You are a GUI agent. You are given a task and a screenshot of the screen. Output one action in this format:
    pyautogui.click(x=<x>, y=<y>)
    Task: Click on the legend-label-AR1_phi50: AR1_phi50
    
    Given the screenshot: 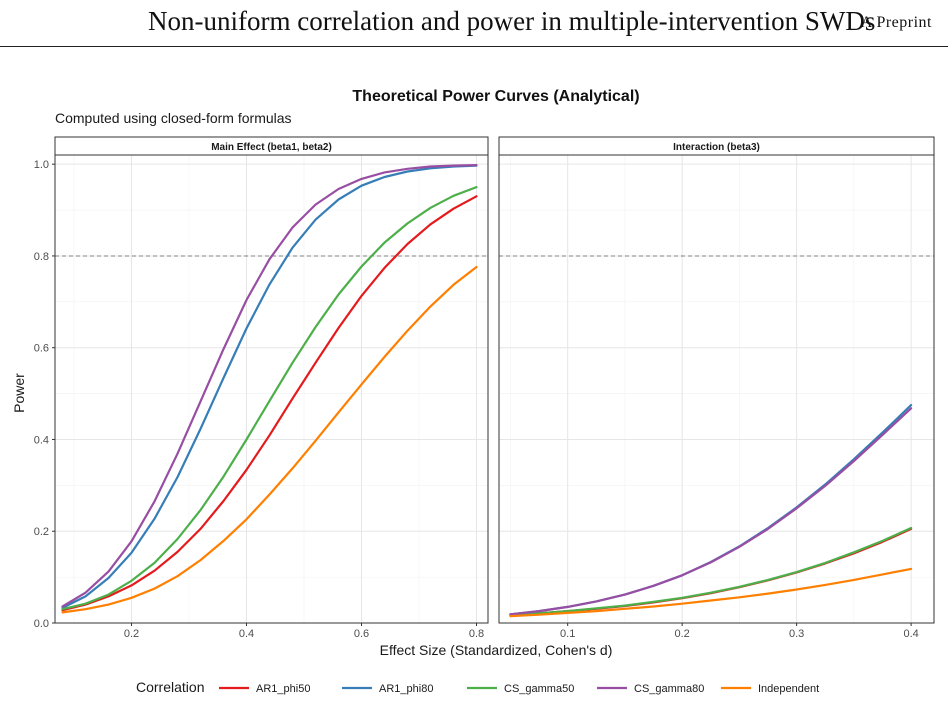 What is the action you would take?
    pyautogui.click(x=283, y=689)
    